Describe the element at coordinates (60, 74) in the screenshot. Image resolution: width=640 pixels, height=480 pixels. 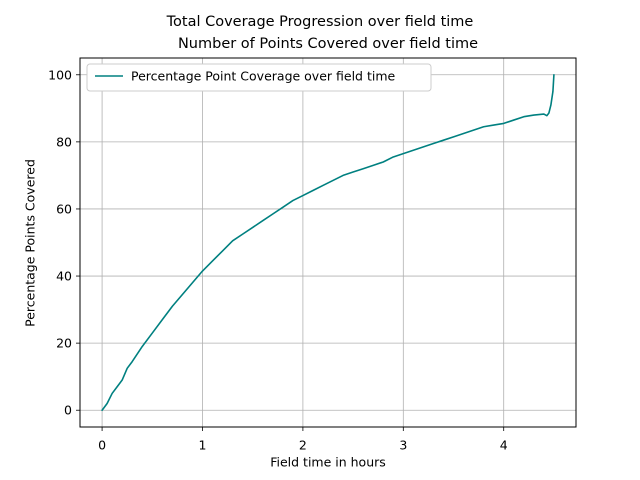
I see `y-tick-label: 100` at that location.